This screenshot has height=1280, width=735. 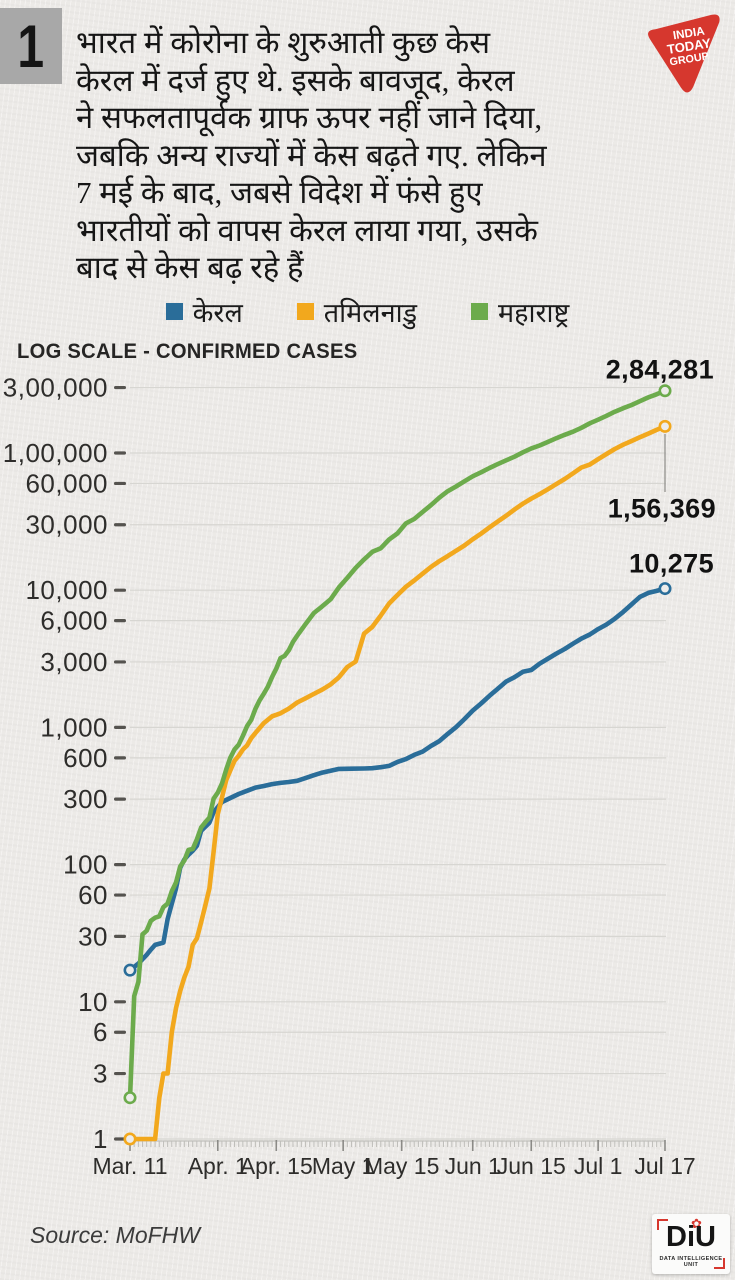 What do you see at coordinates (100, 1139) in the screenshot?
I see `y-tick-label: 1` at bounding box center [100, 1139].